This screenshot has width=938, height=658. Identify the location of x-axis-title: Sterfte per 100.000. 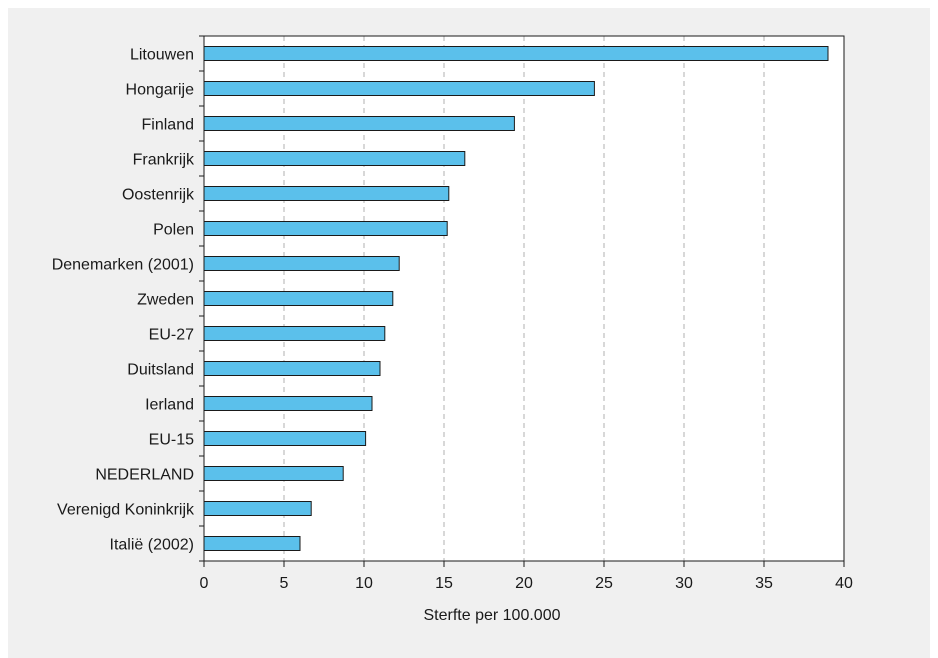
(492, 615).